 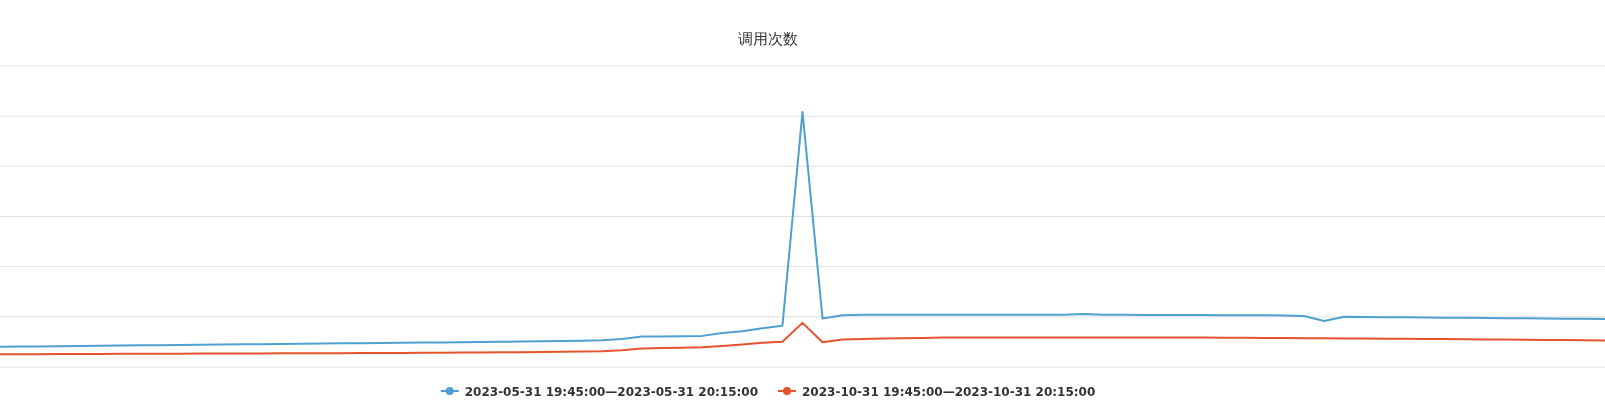 What do you see at coordinates (949, 391) in the screenshot?
I see `legend-label: 2023-10-31 19:45:00—2023-10-31 20:15:00` at bounding box center [949, 391].